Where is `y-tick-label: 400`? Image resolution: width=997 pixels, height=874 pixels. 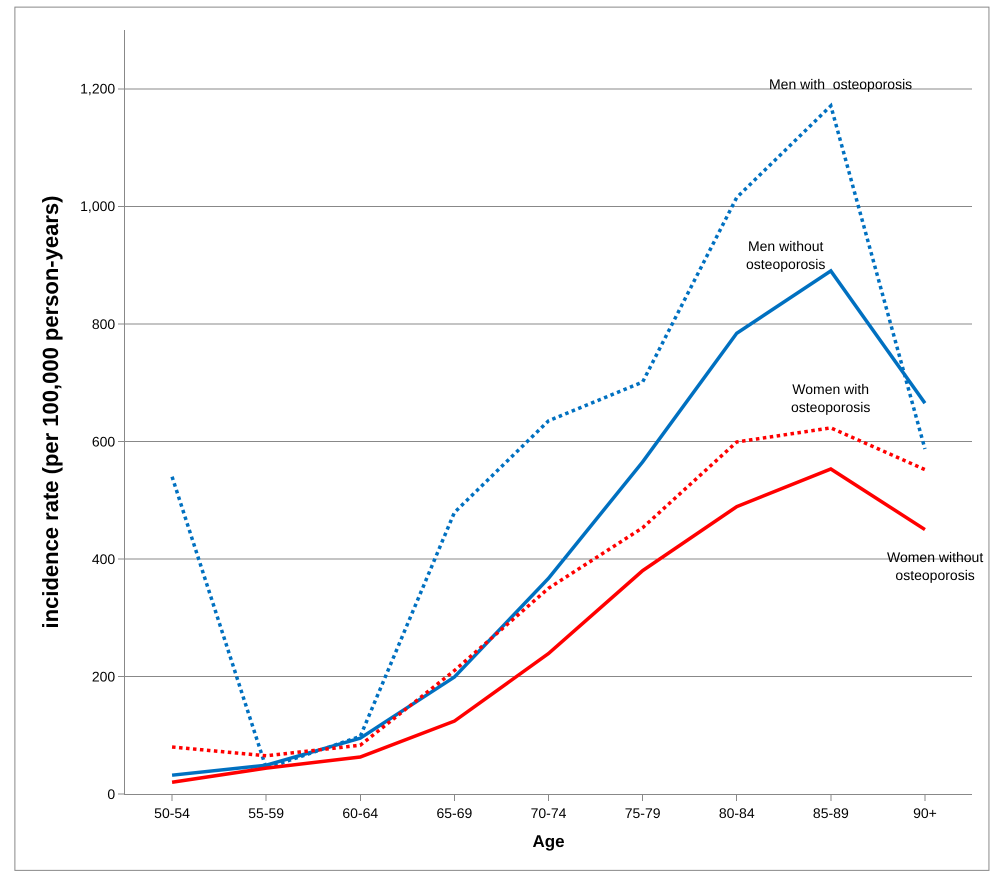 y-tick-label: 400 is located at coordinates (104, 558).